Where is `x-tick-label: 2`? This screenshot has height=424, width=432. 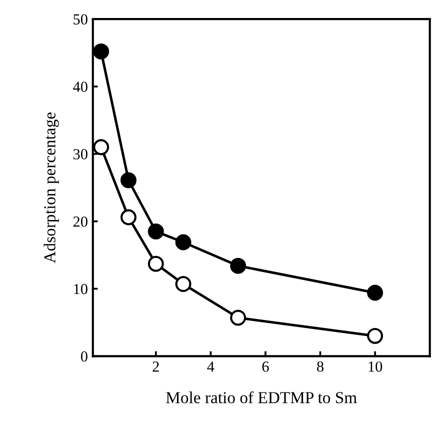 x-tick-label: 2 is located at coordinates (155, 367).